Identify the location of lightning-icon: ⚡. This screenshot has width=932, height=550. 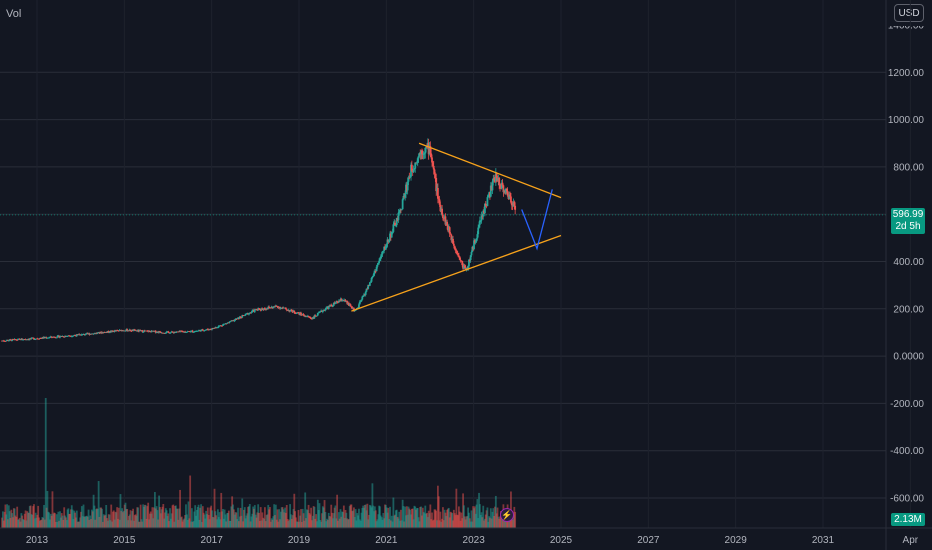
(507, 515).